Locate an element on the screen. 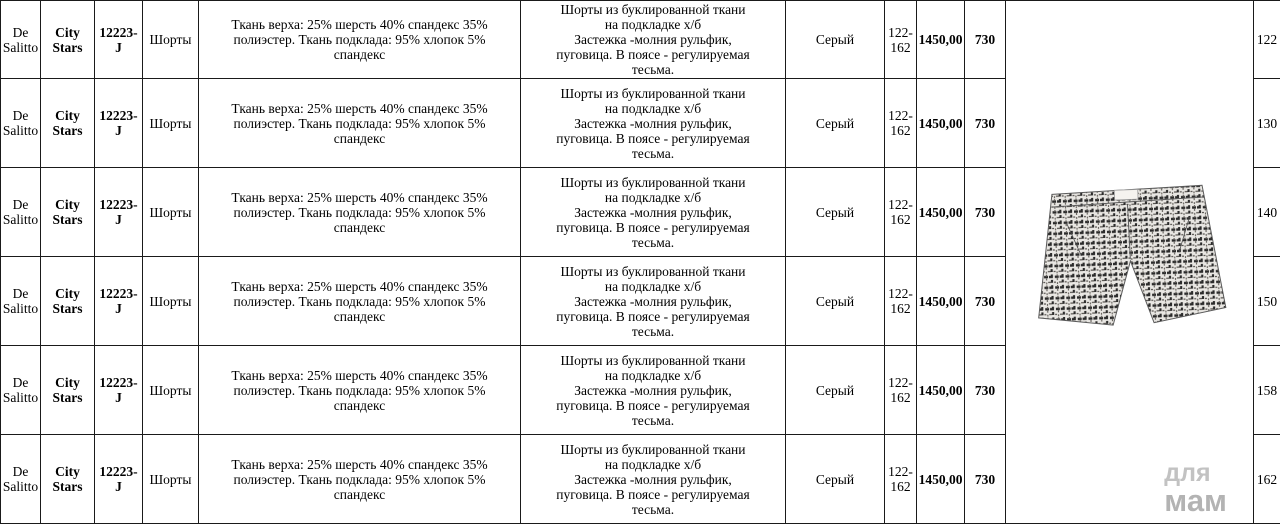 This screenshot has width=1280, height=528. size-cell: 122 is located at coordinates (1266, 39).